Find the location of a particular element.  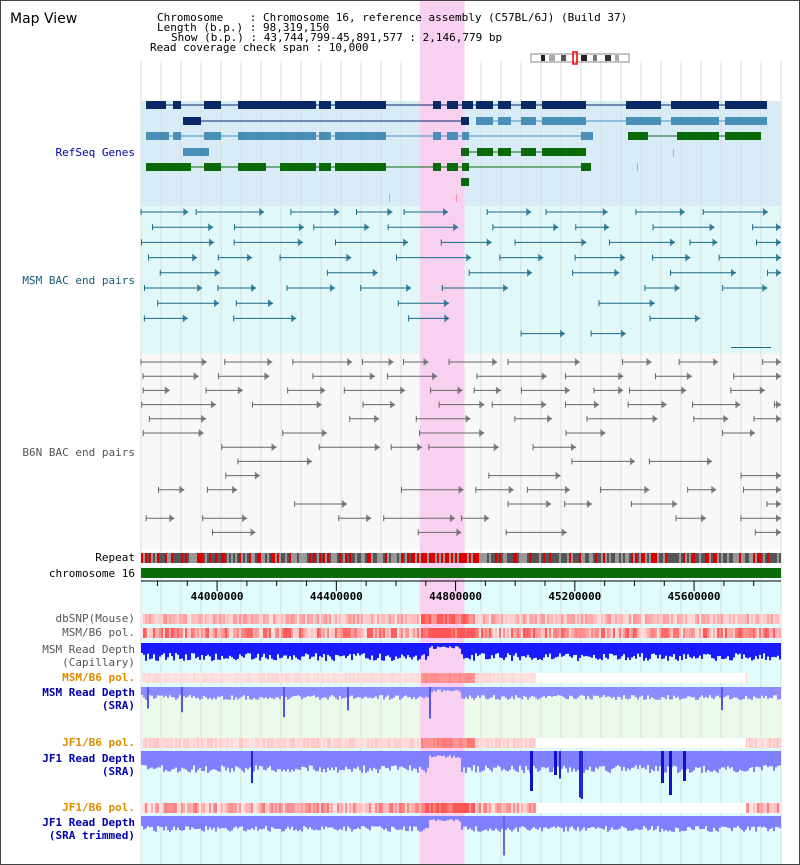

track-label-jf1-depth-1: JF1 Read Depth is located at coordinates (88, 758).